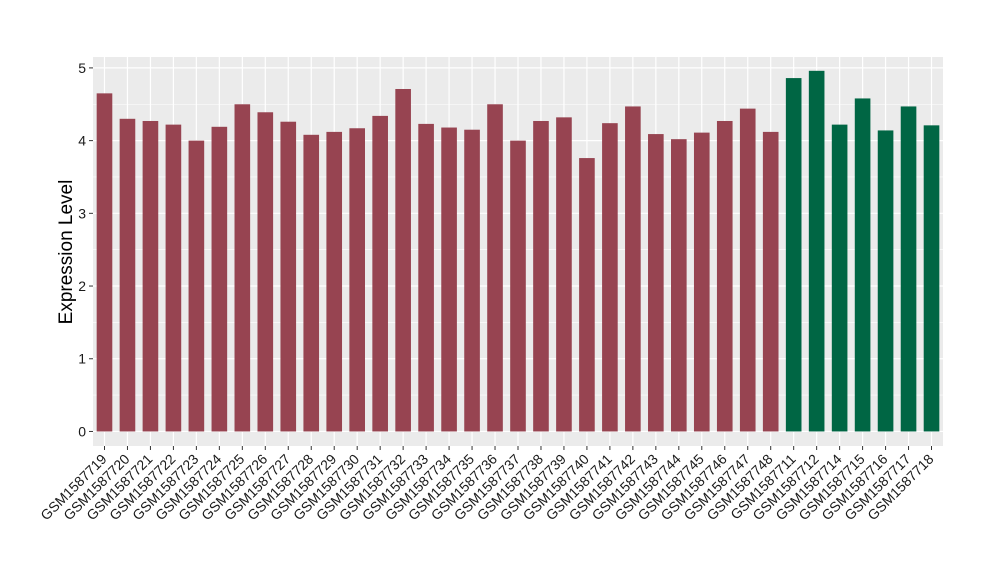  What do you see at coordinates (357, 280) in the screenshot?
I see `bar-GSM1587730` at bounding box center [357, 280].